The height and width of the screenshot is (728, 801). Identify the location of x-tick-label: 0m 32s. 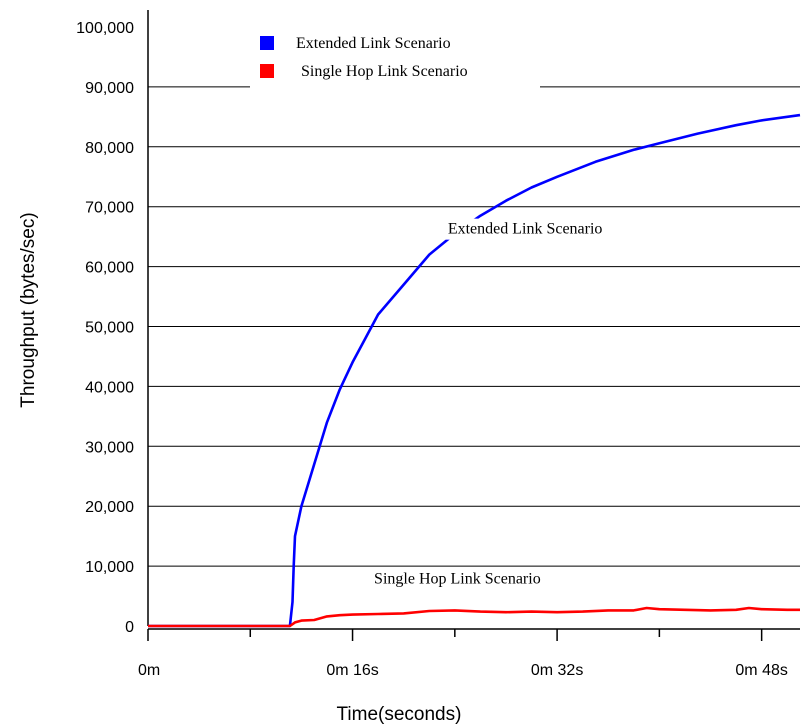
(557, 670).